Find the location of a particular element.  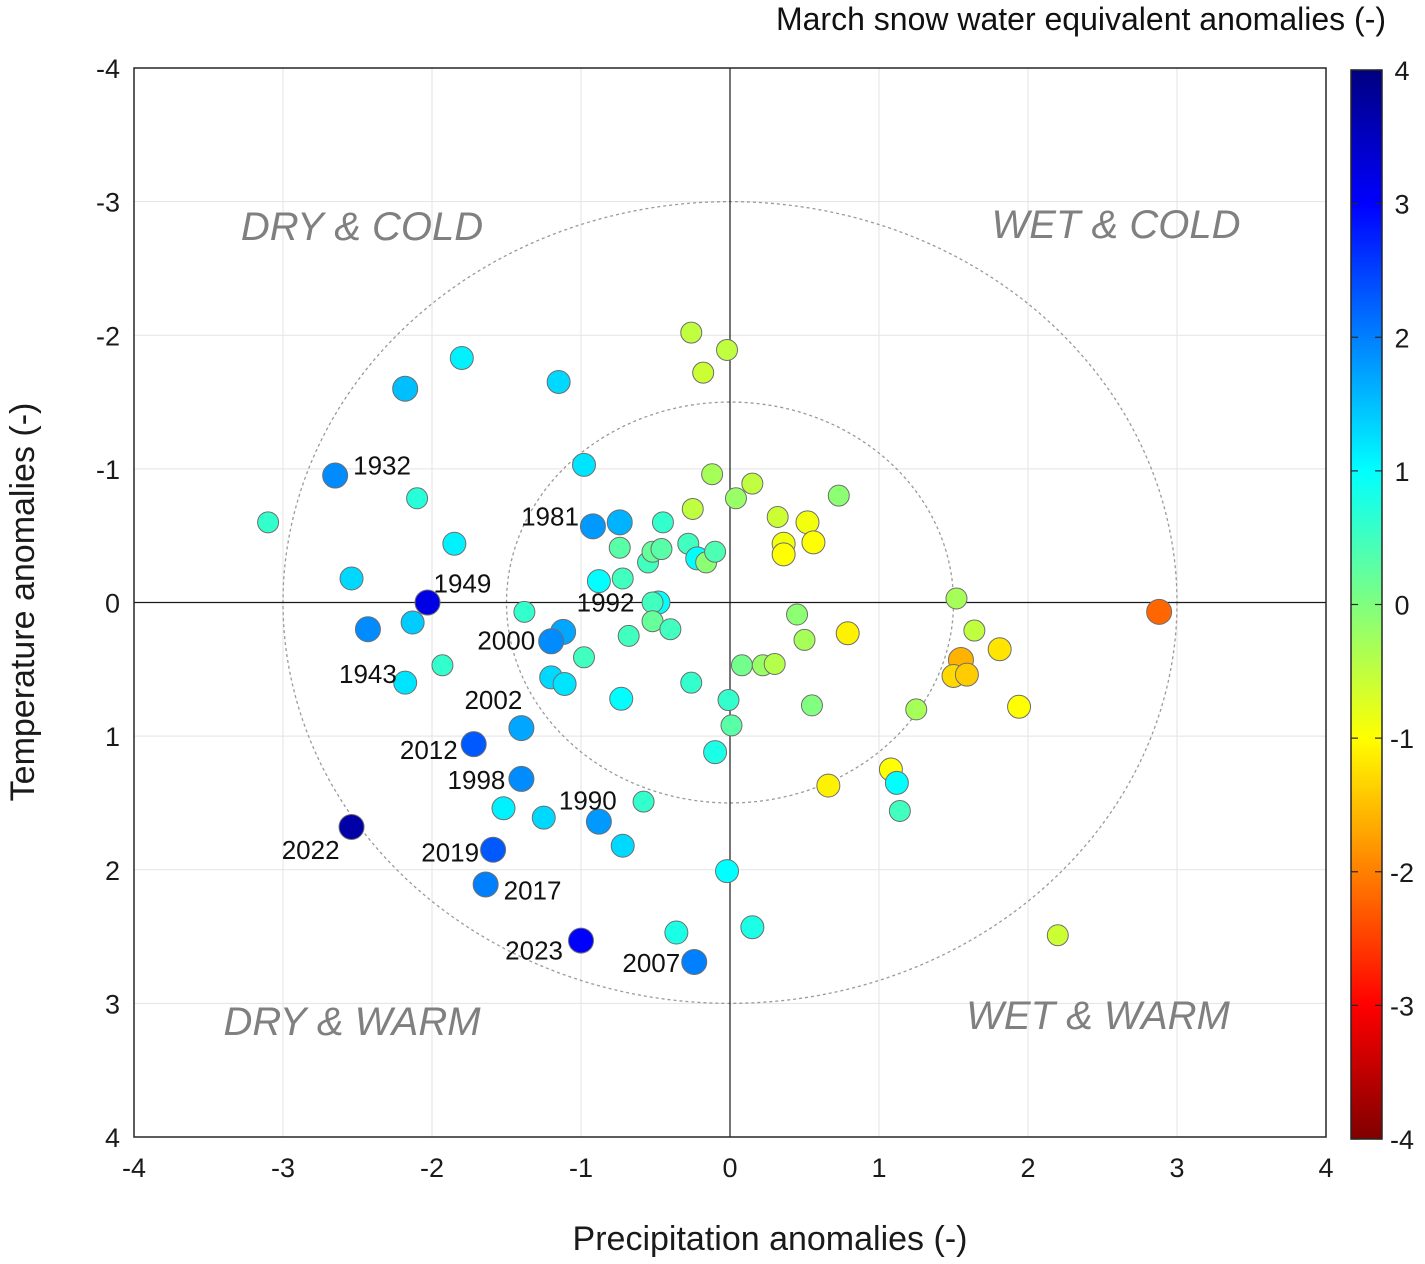

year-label: 2012 is located at coordinates (429, 750).